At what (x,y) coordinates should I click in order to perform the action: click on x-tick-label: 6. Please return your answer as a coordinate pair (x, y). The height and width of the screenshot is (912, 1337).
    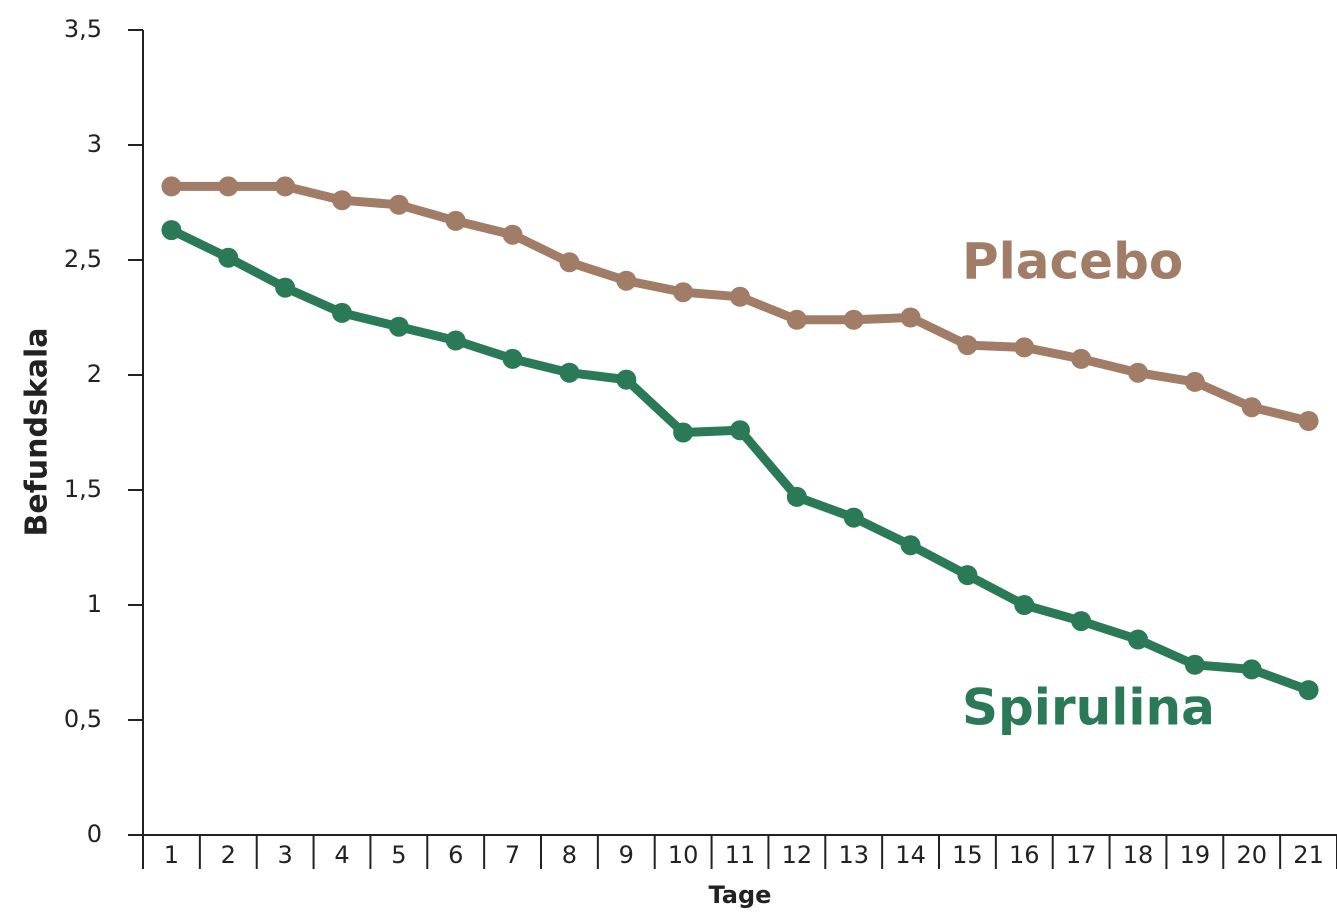
    Looking at the image, I should click on (455, 855).